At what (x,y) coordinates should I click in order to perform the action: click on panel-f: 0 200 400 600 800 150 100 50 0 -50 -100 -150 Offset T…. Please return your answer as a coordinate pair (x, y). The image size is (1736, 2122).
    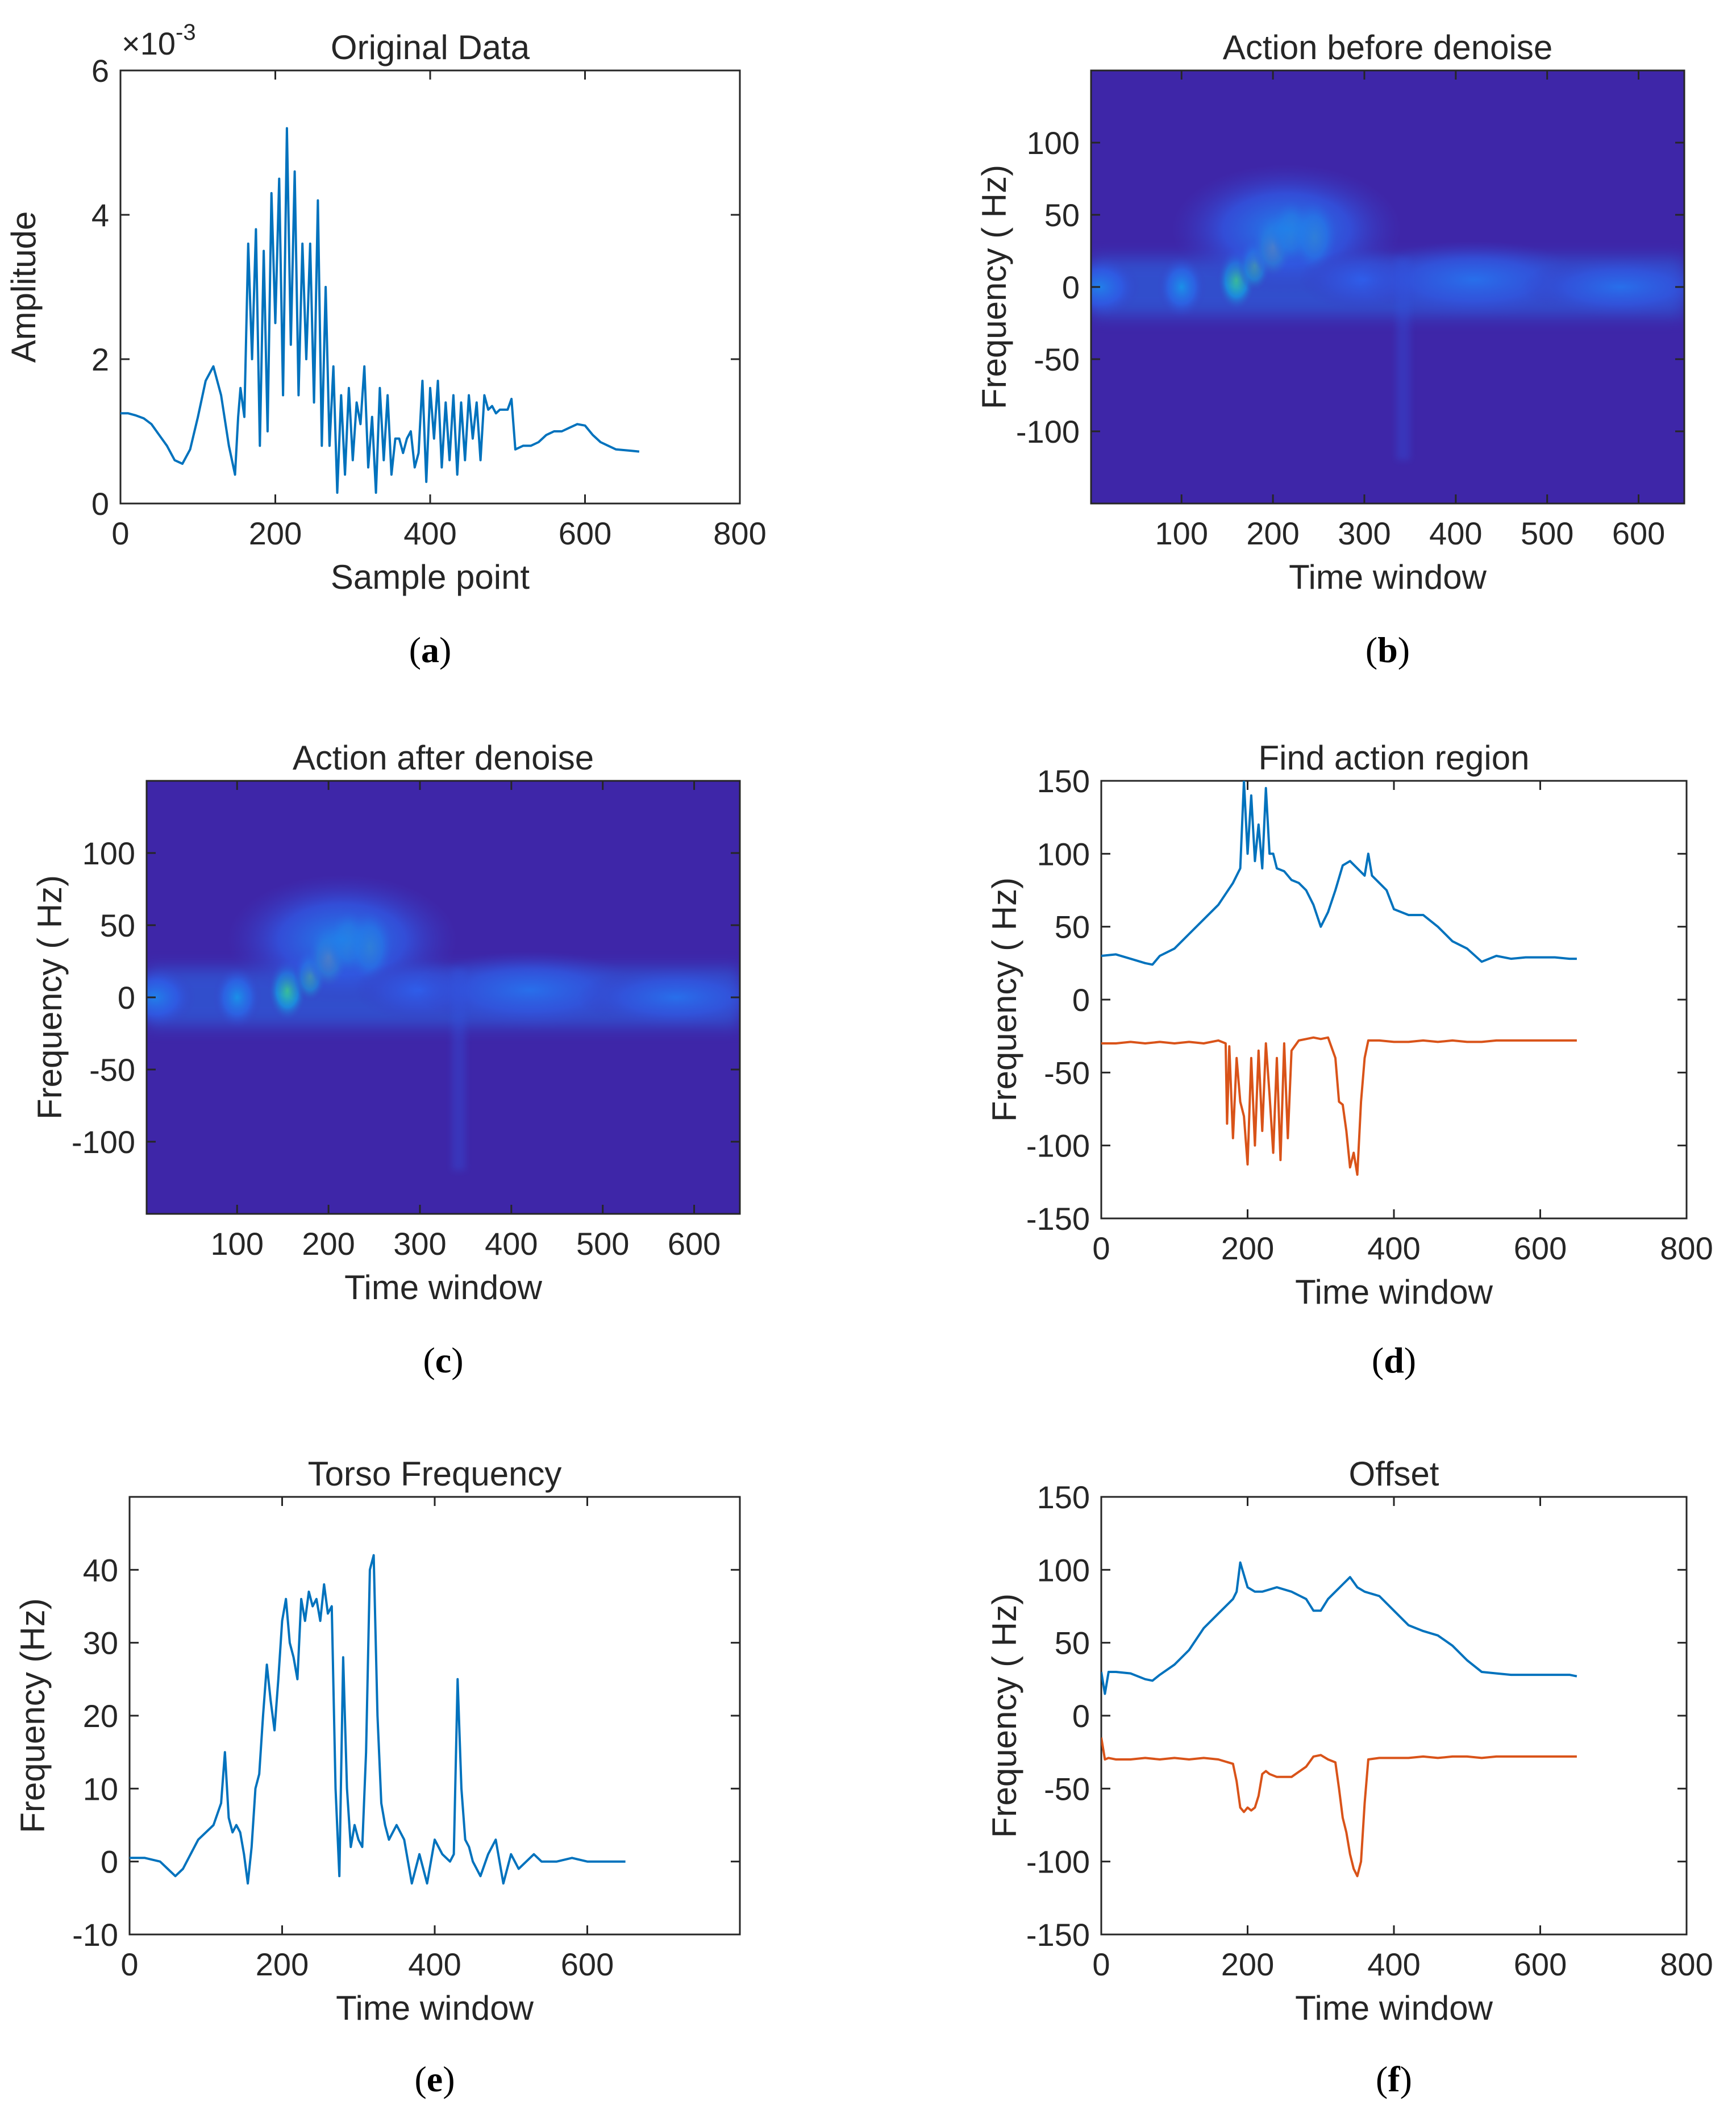
    Looking at the image, I should click on (1349, 1777).